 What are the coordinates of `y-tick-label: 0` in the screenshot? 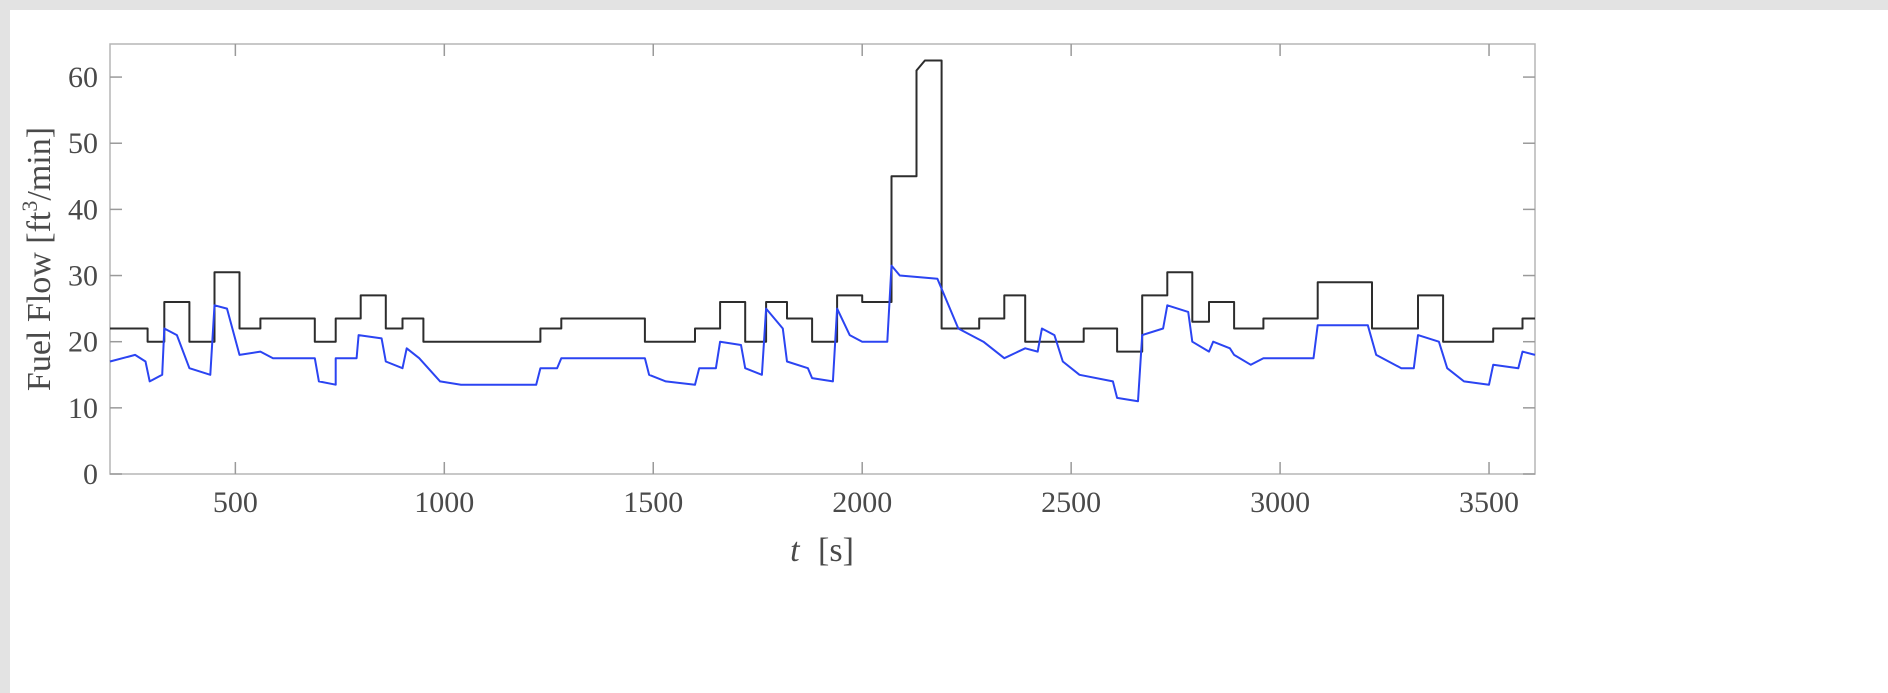 It's located at (90, 474).